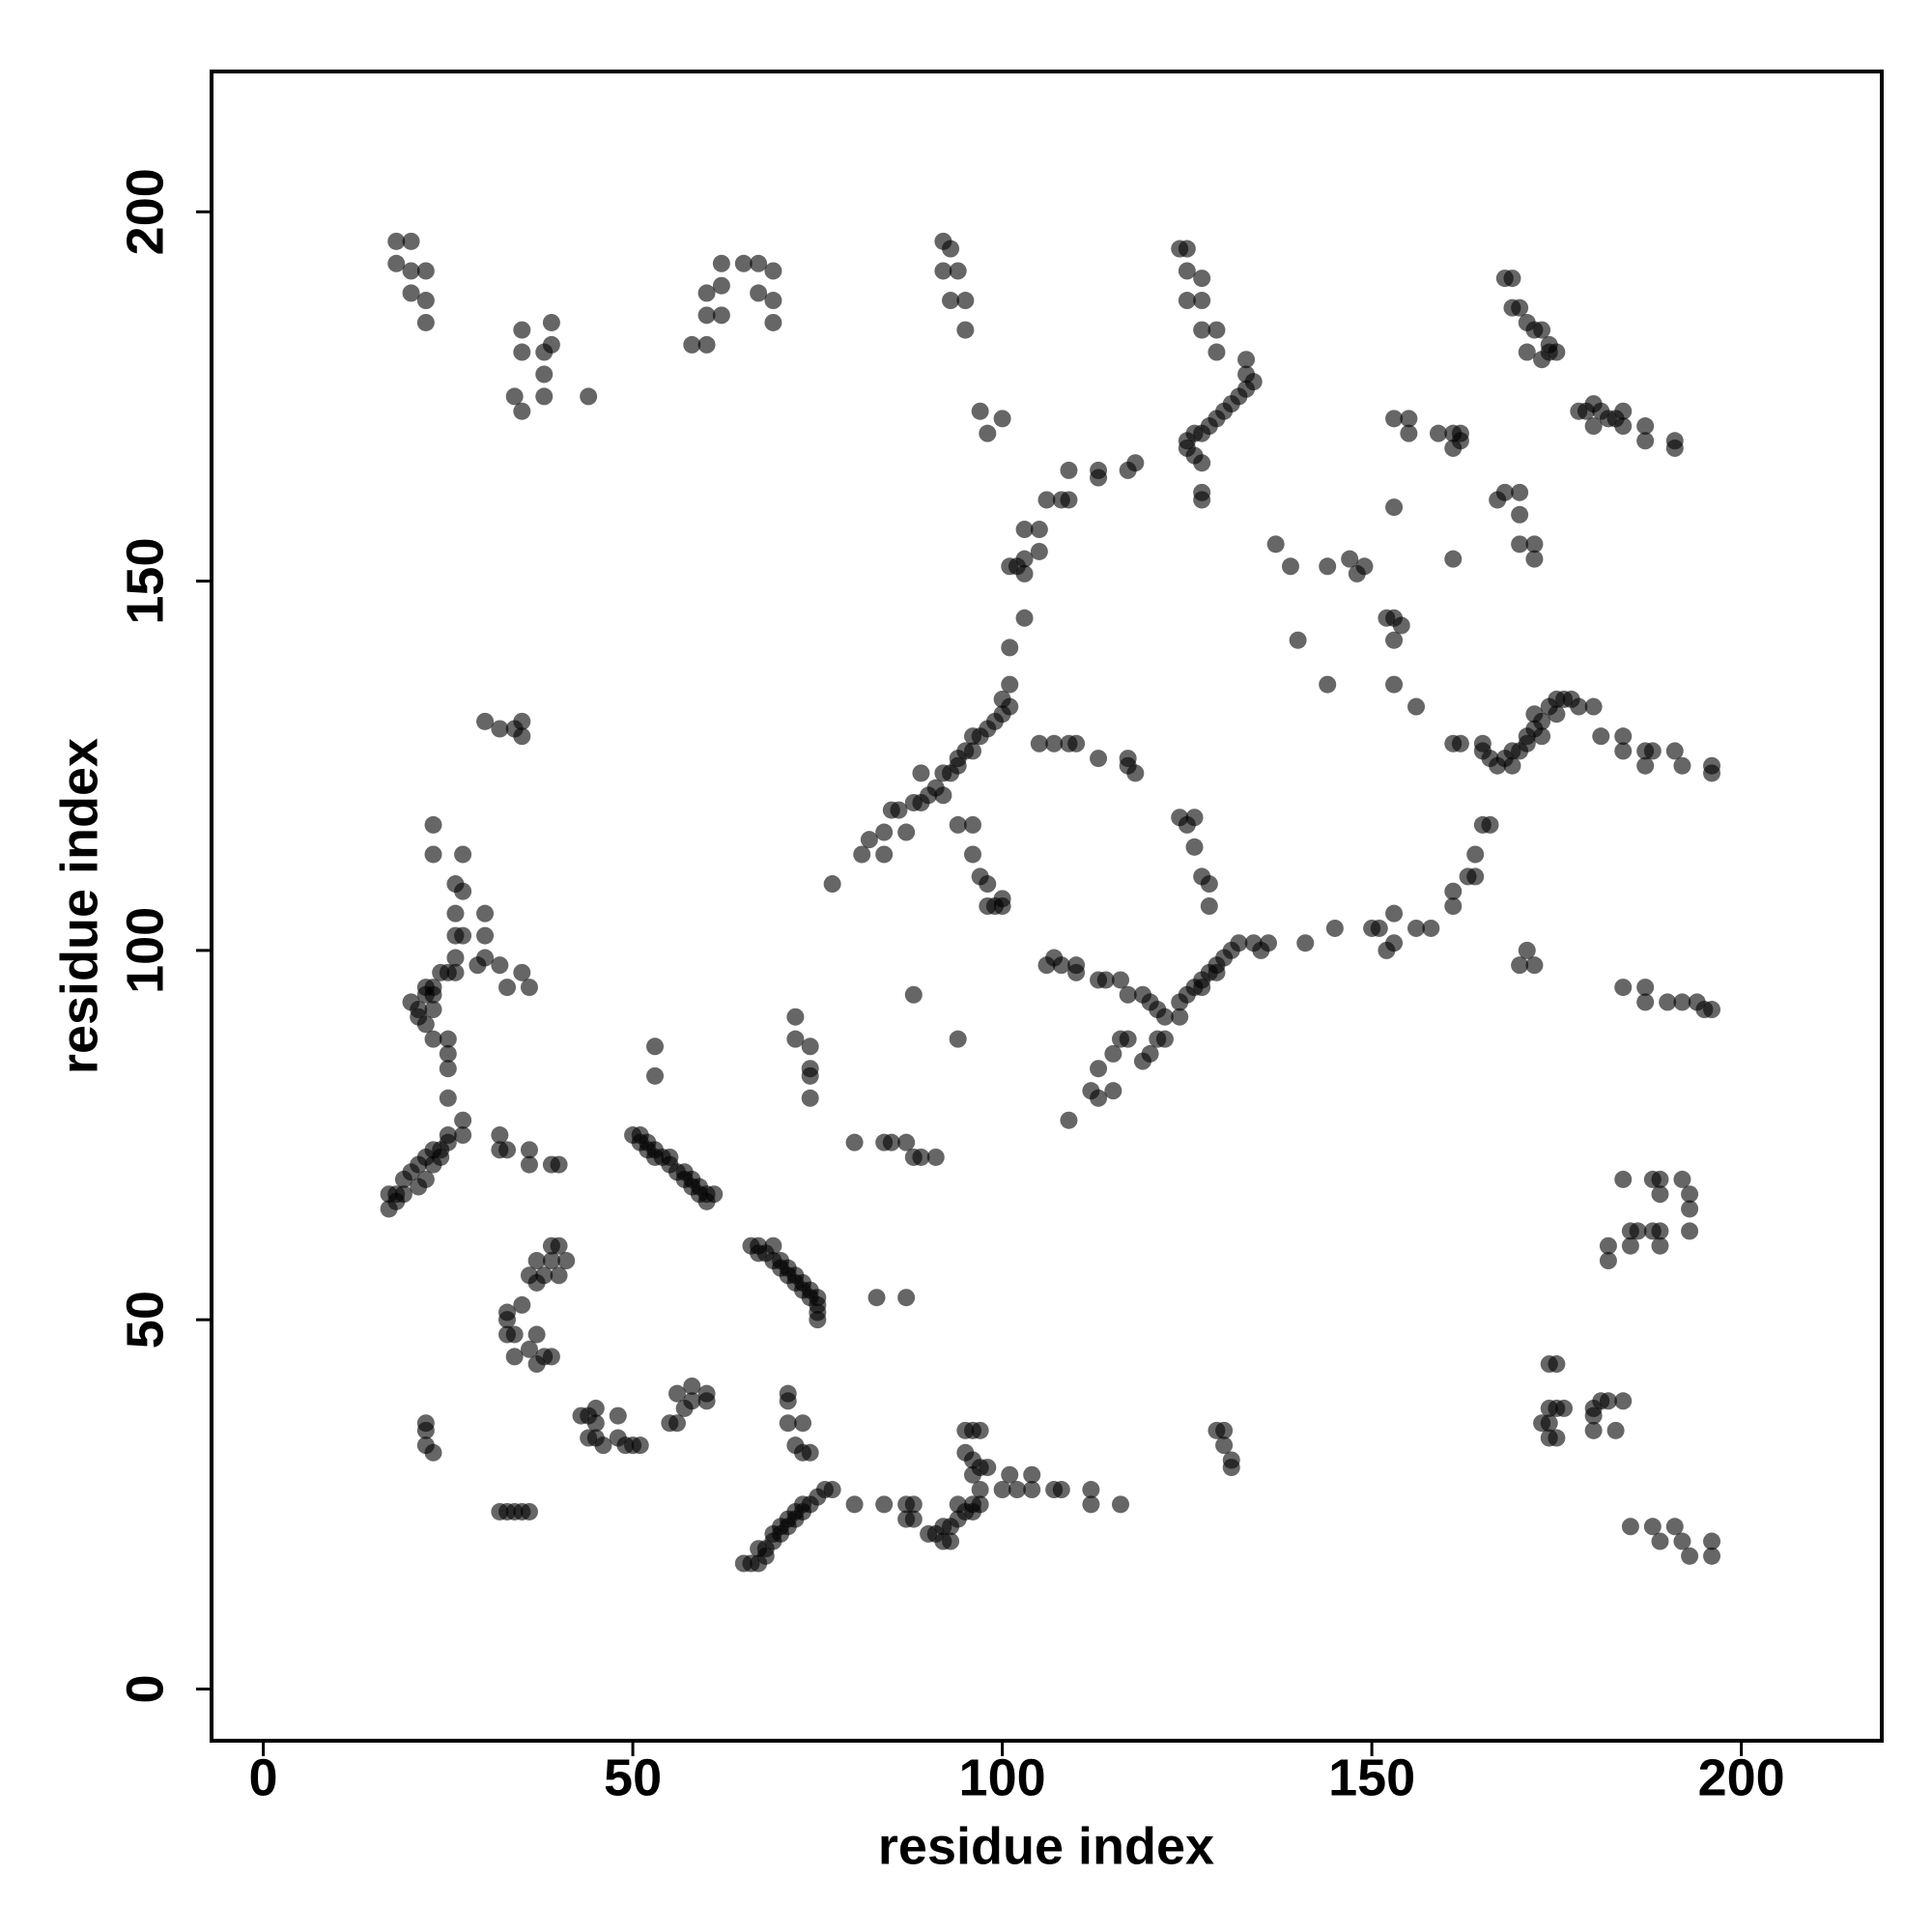 This screenshot has width=1932, height=1932. What do you see at coordinates (145, 581) in the screenshot?
I see `y-tick-label: 150` at bounding box center [145, 581].